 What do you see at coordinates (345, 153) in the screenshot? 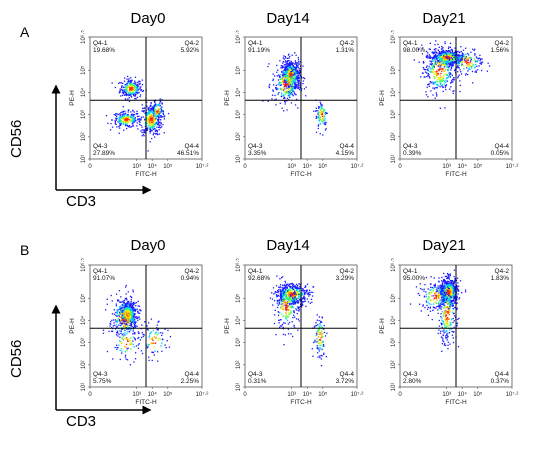
I see `quadrant-value: 4.15%` at bounding box center [345, 153].